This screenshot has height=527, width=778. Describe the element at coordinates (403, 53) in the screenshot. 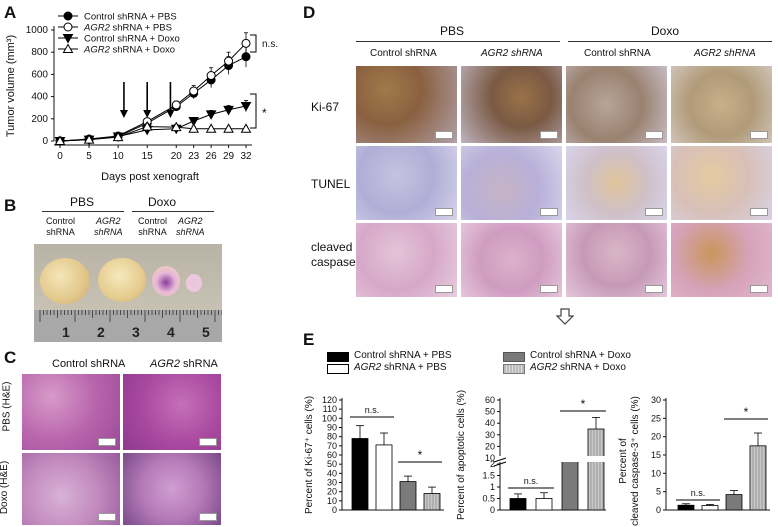

I see `col-label-d1: Control shRNA` at that location.